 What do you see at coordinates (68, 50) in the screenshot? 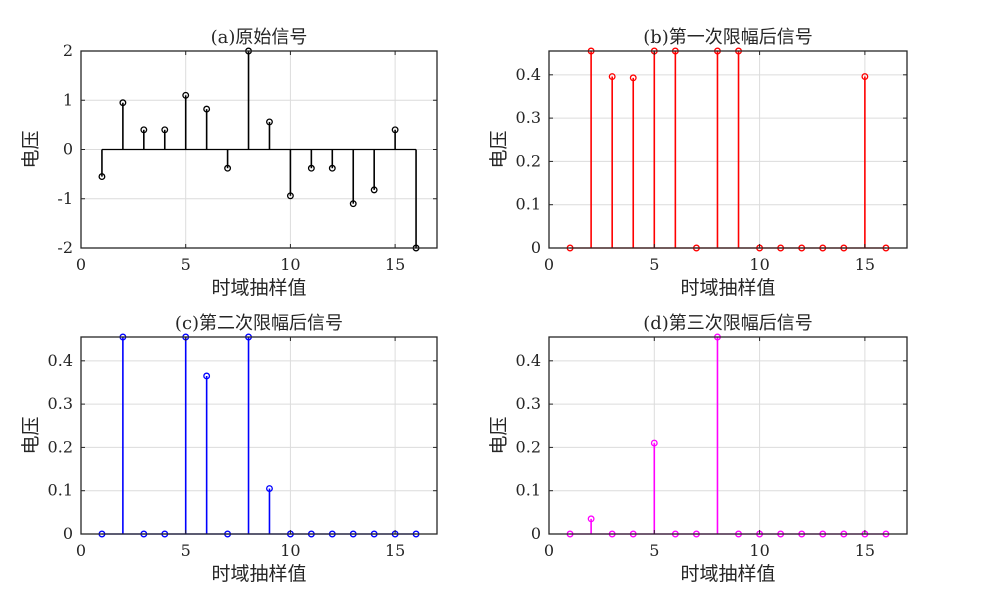
I see `y-tick-label-a-4: 2` at bounding box center [68, 50].